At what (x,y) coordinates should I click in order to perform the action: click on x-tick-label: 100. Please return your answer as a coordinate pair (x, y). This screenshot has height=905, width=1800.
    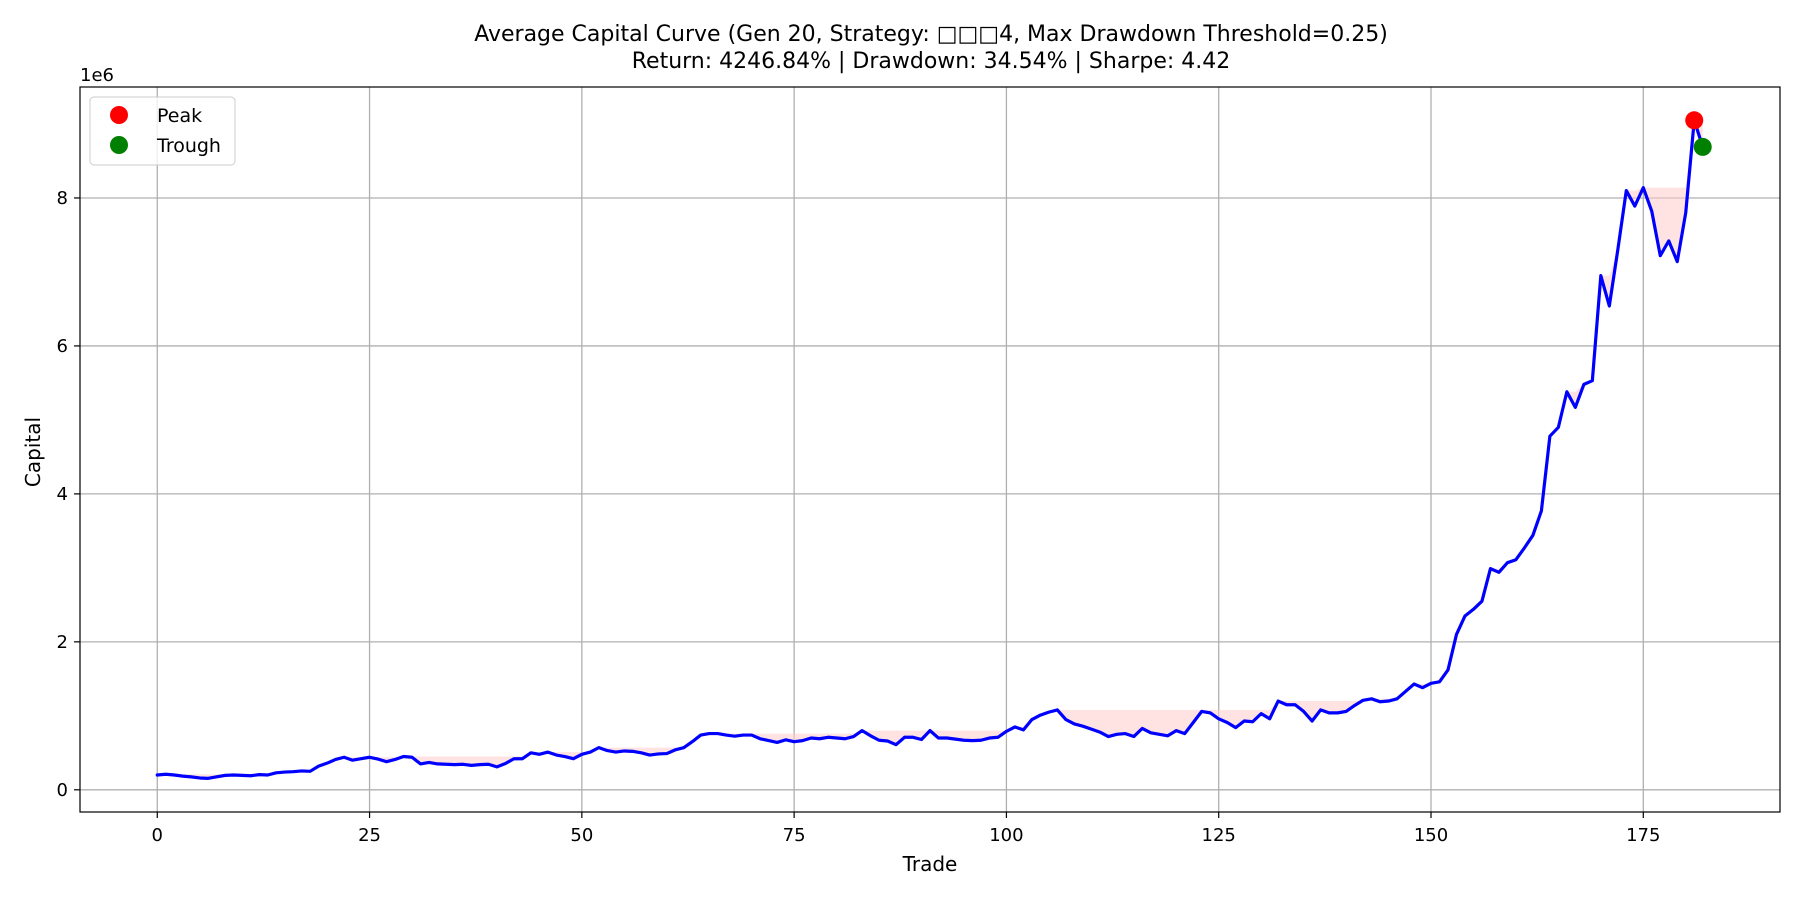
    Looking at the image, I should click on (1006, 835).